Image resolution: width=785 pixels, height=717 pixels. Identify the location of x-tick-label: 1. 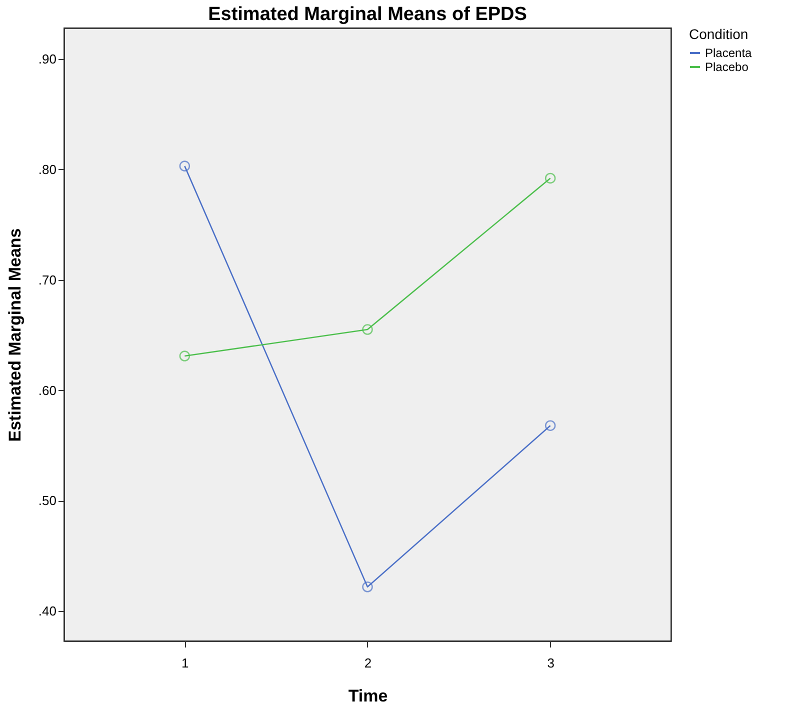
(185, 663).